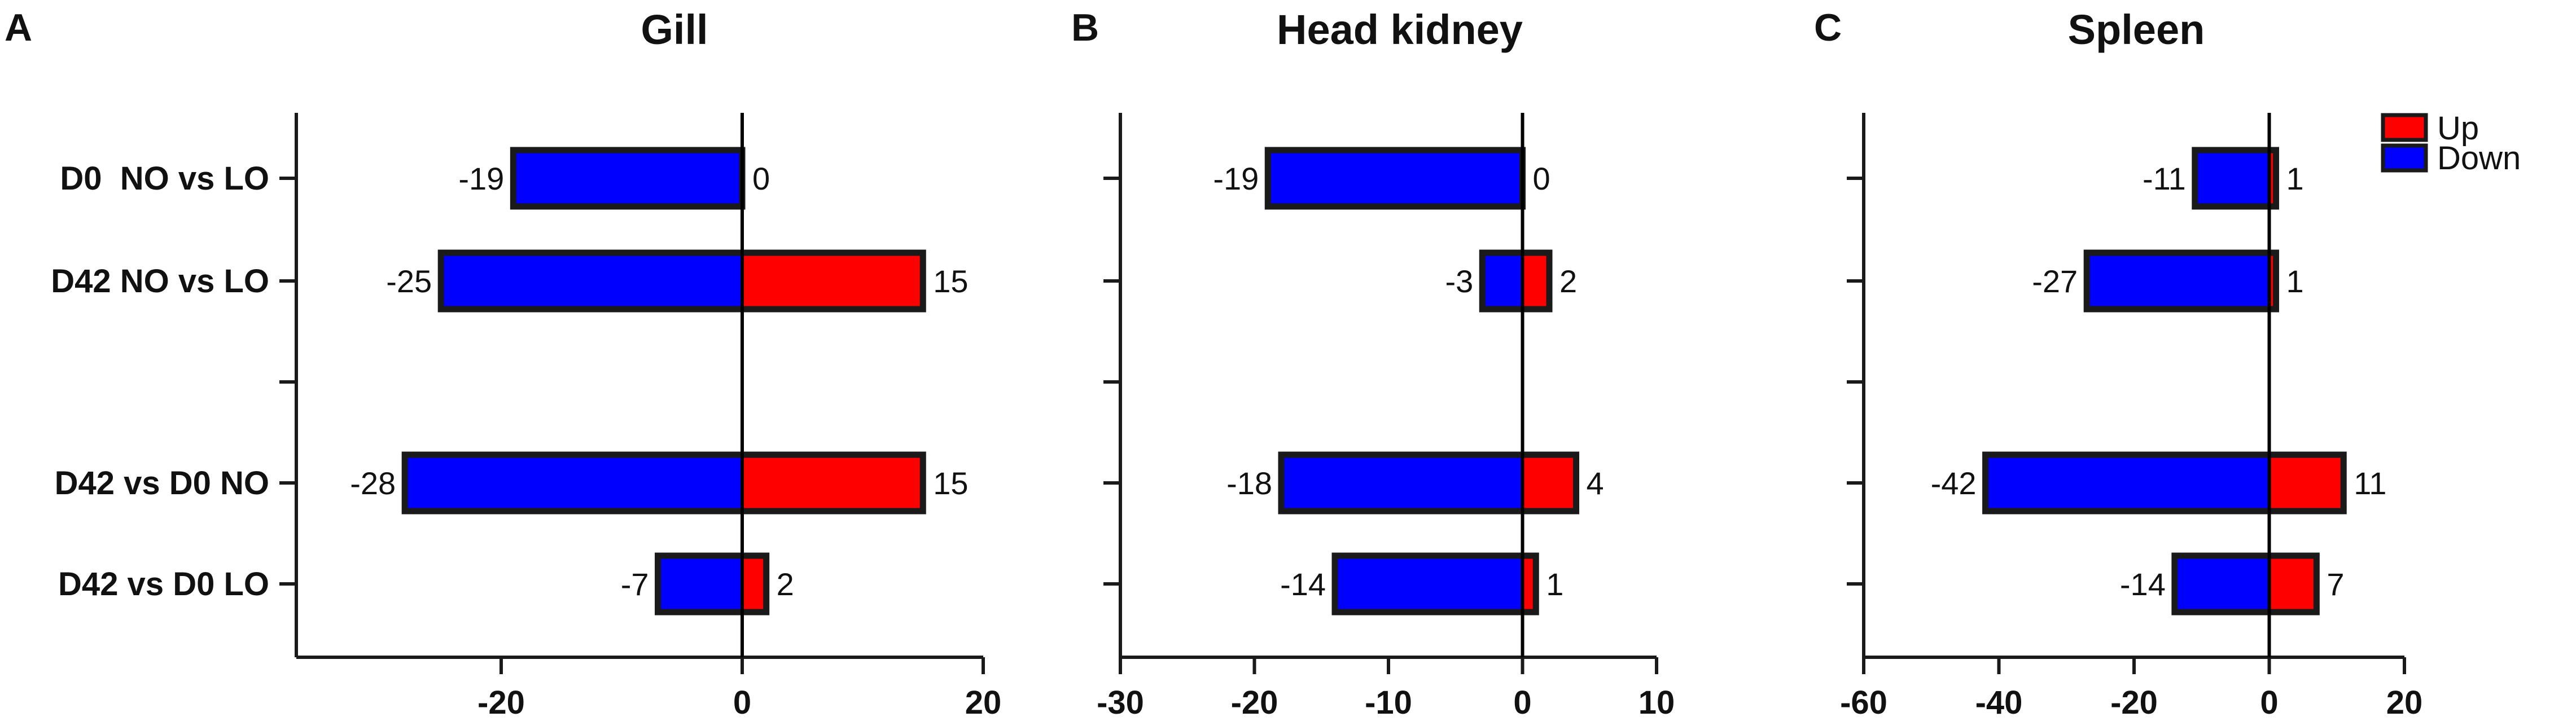 Image resolution: width=2576 pixels, height=721 pixels. I want to click on data-label-down: -18, so click(1249, 483).